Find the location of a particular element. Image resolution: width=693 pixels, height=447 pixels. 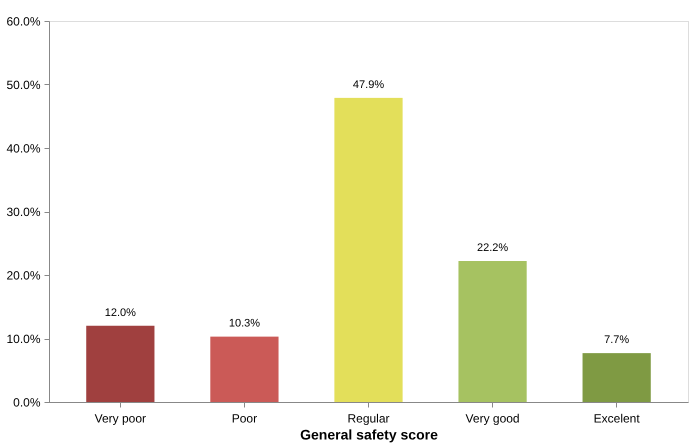

y-tick-label: 30.0% is located at coordinates (23, 212).